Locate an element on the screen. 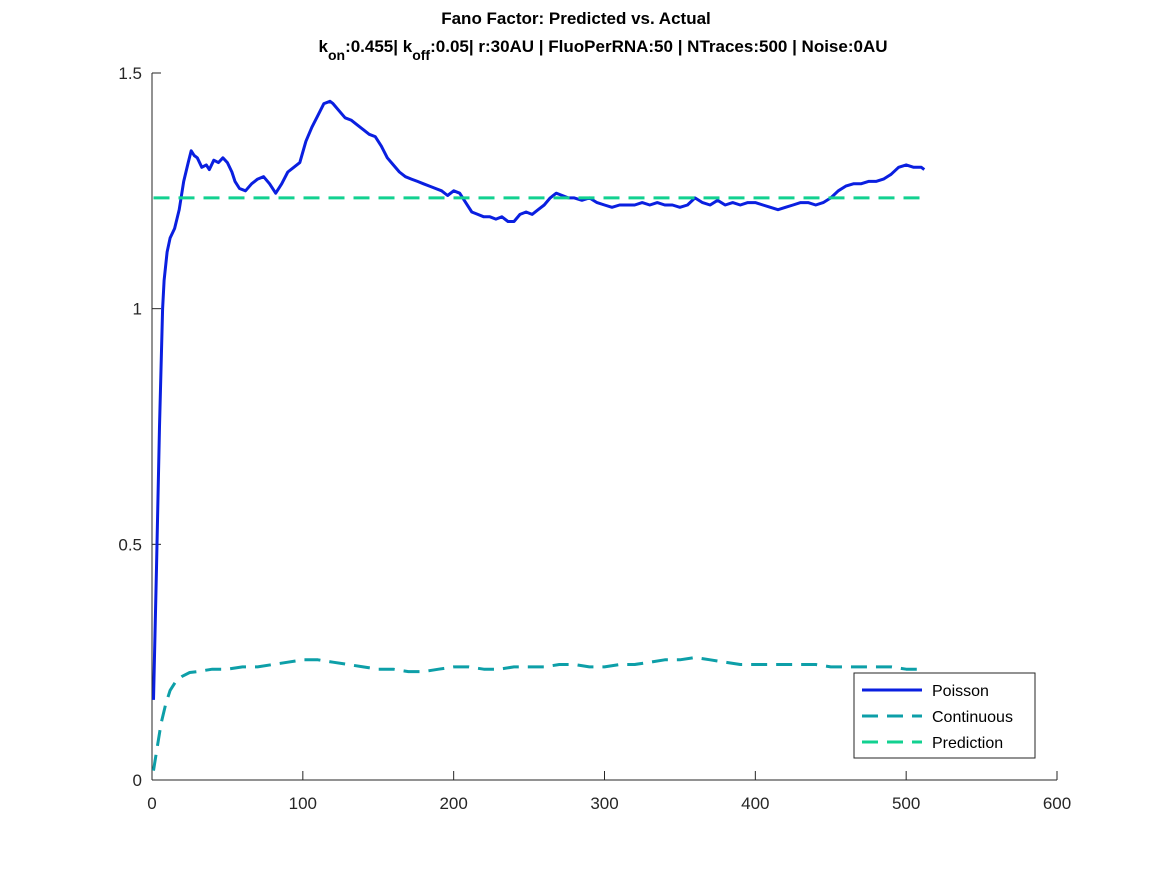  x-tick-label: 400 is located at coordinates (755, 803).